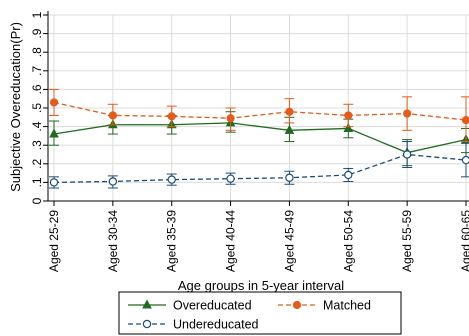 Image resolution: width=469 pixels, height=336 pixels. I want to click on x-tick-label: Aged 35-39, so click(172, 241).